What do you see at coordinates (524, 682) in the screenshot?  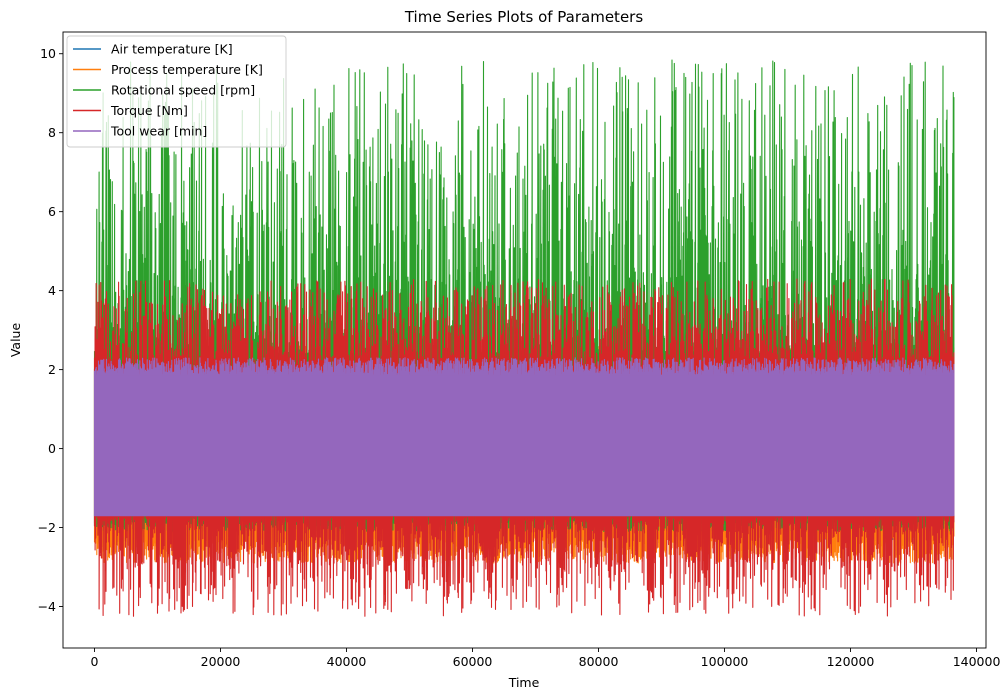 I see `x-axis-title: Time` at bounding box center [524, 682].